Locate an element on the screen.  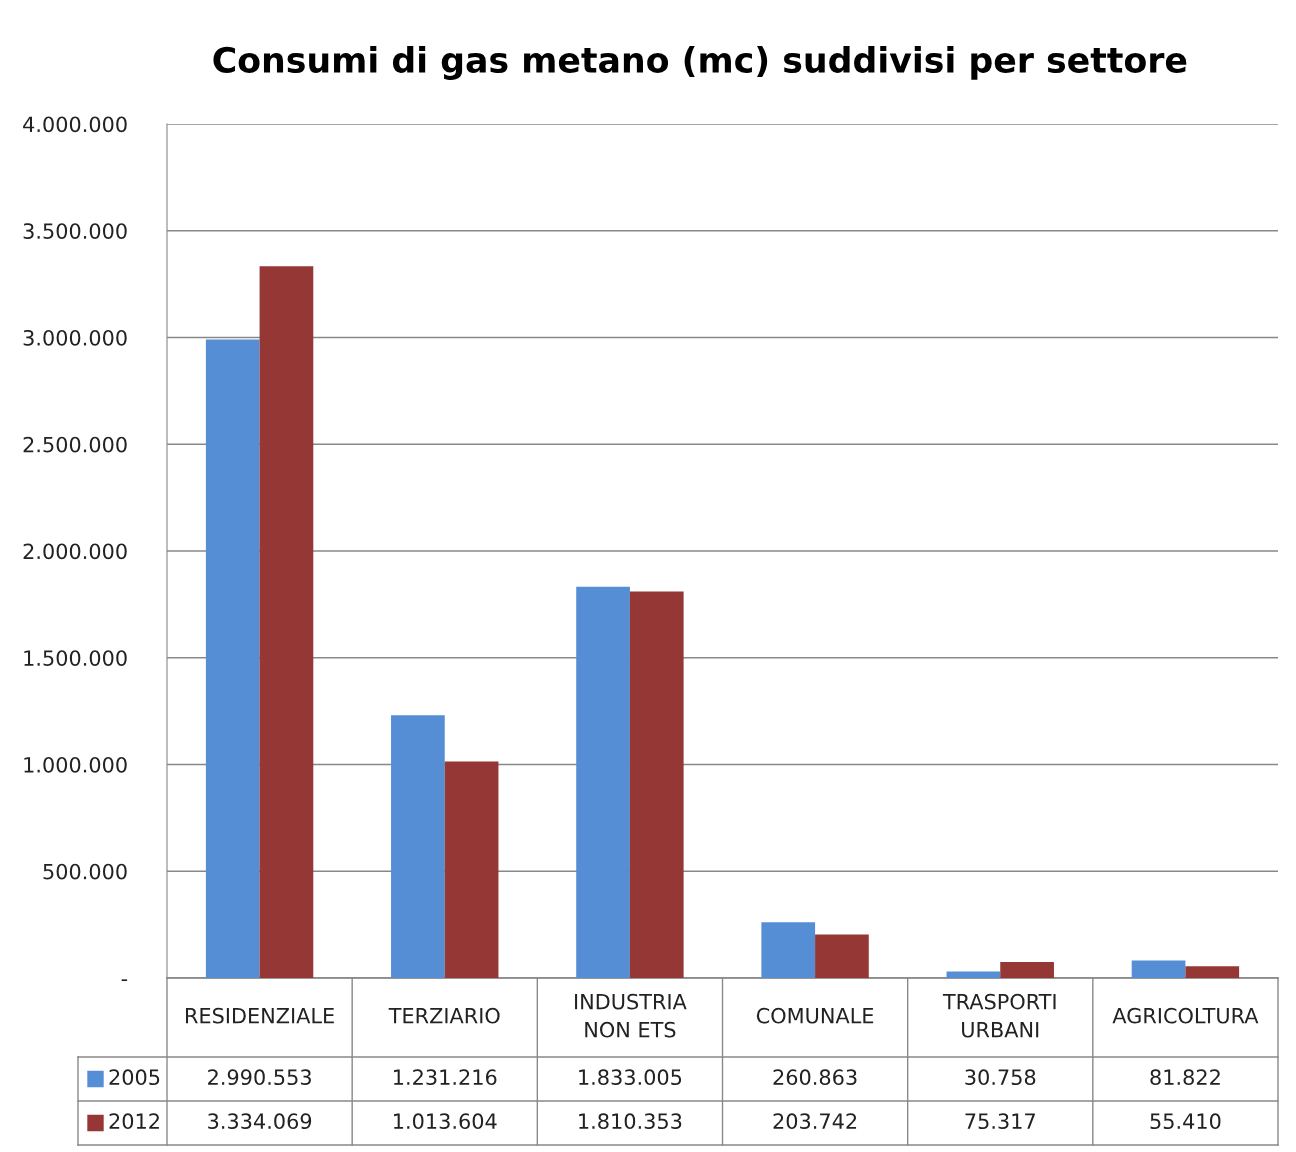
y-tick-label: 2.500.000 is located at coordinates (75, 444).